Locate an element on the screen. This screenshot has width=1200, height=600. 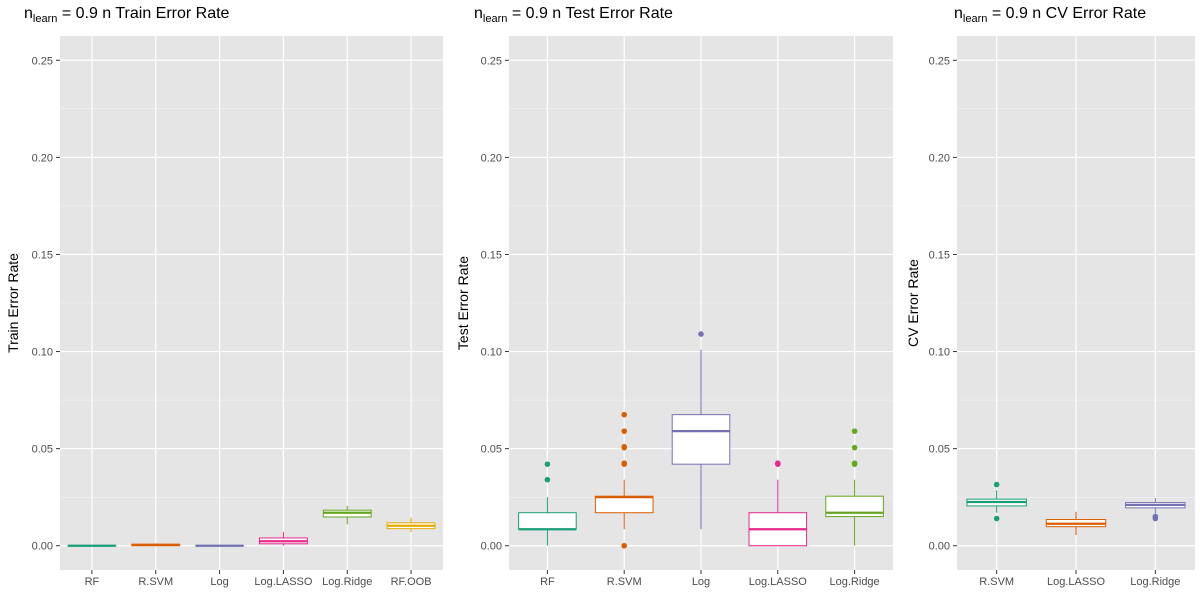
y-axis-title: Test Error Rate is located at coordinates (463, 303).